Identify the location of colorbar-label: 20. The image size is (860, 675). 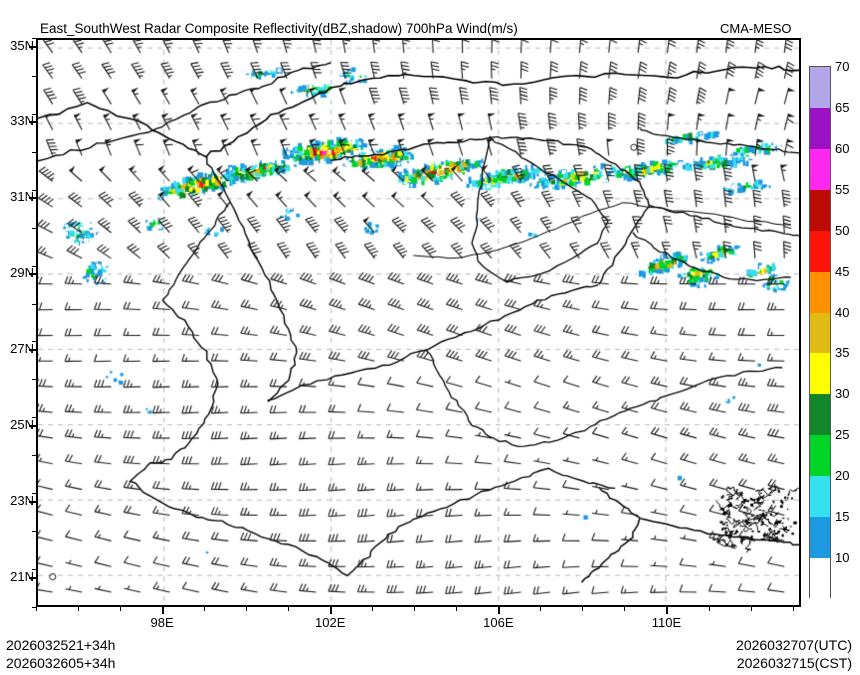
(842, 476).